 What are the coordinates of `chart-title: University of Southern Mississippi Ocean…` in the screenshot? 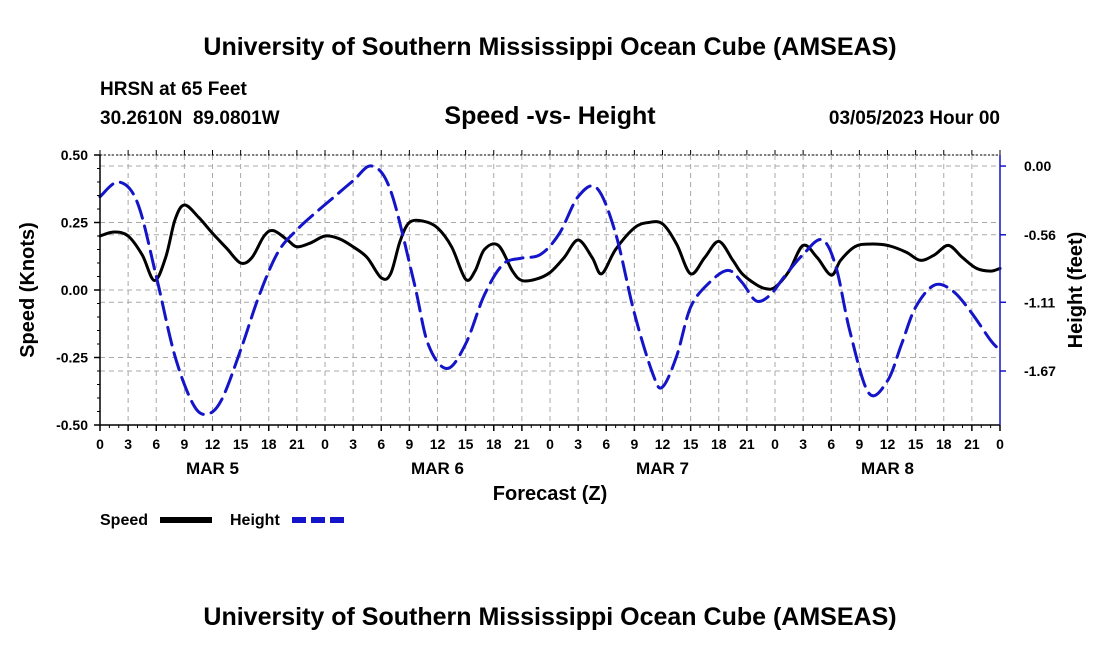 It's located at (549, 47).